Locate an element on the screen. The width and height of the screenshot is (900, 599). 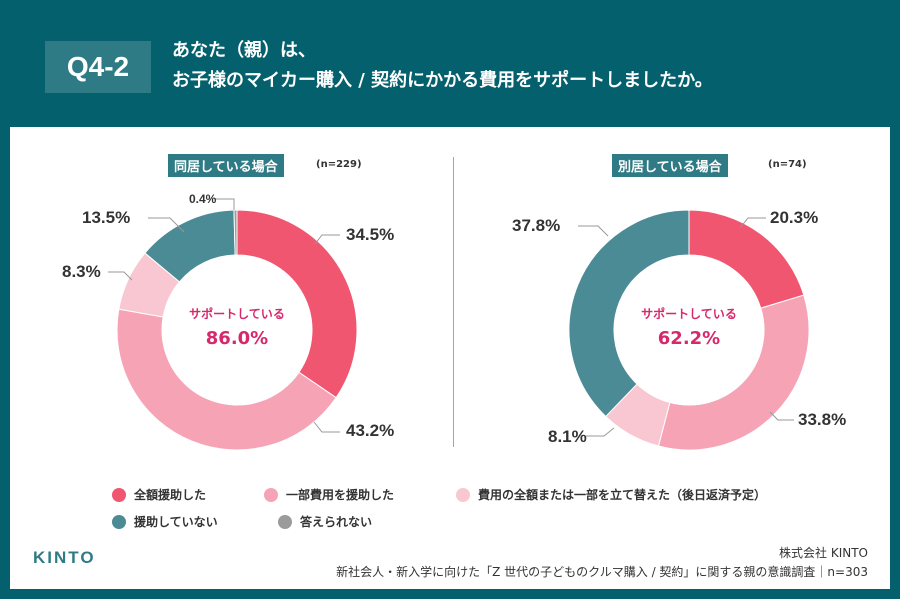
kinto-logo: KINTO is located at coordinates (64, 557).